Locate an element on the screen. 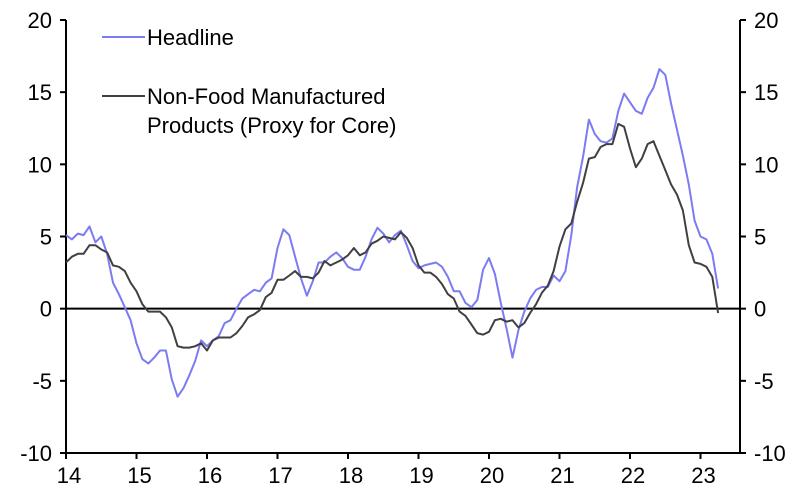  x-tick-label: 14 is located at coordinates (69, 475).